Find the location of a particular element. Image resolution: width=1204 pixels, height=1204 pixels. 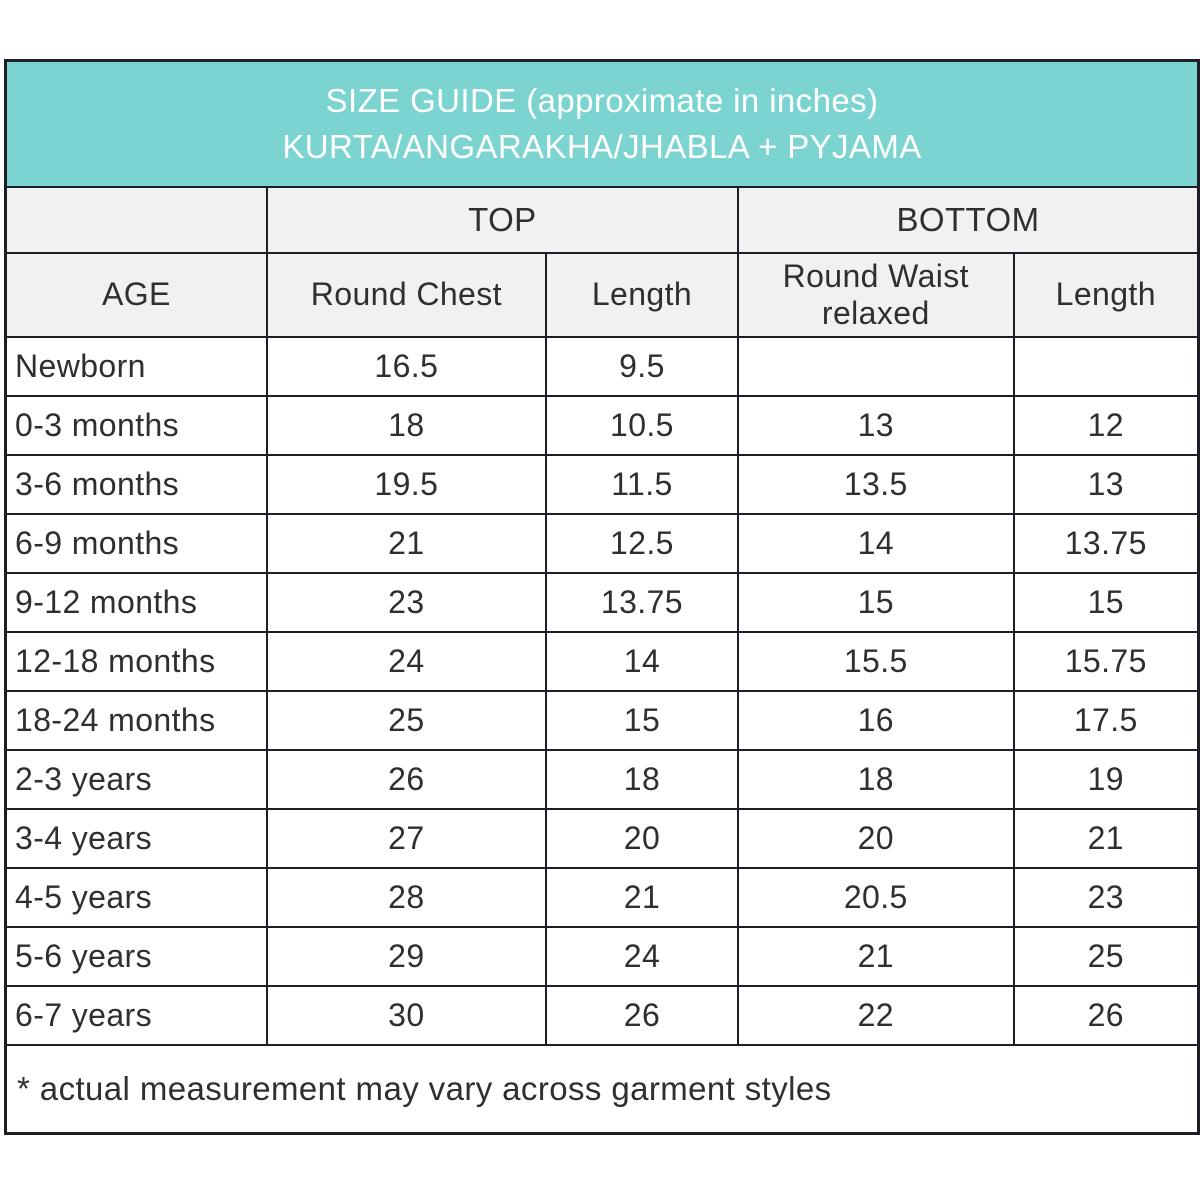

table-row: 3-4 years 27 20 20 21 is located at coordinates (602, 838).